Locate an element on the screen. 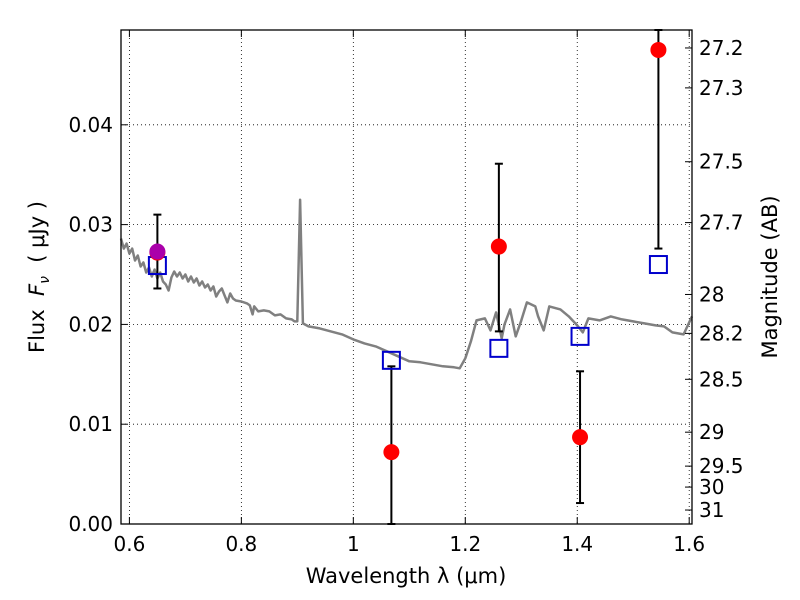 The image size is (800, 600). right-tick-label: 27.5 is located at coordinates (721, 162).